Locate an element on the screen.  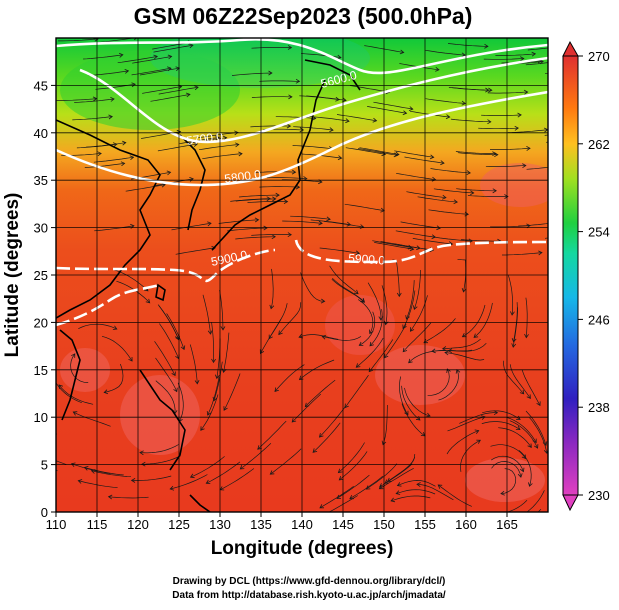
x-tick-label: 150 is located at coordinates (384, 524).